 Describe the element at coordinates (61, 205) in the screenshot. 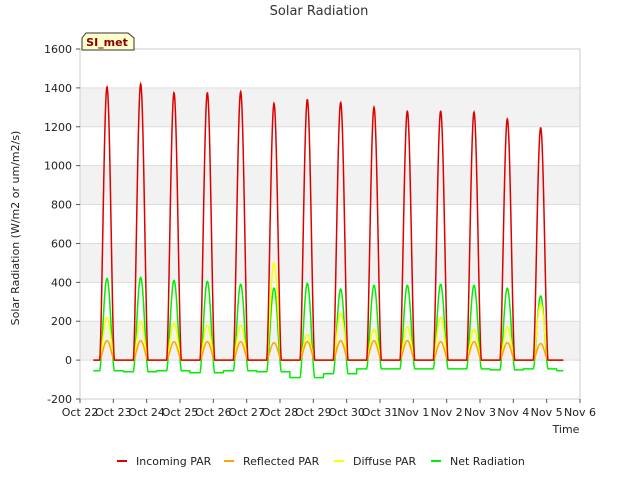

I see `y-tick-label: 800` at that location.